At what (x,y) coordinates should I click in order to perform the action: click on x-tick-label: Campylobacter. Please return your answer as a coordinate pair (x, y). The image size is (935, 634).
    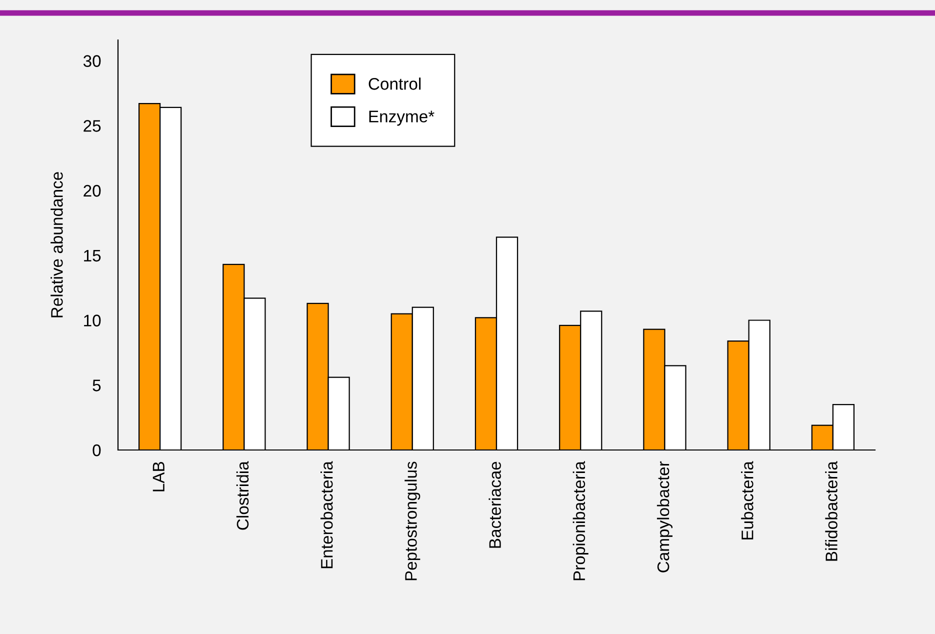
    Looking at the image, I should click on (664, 516).